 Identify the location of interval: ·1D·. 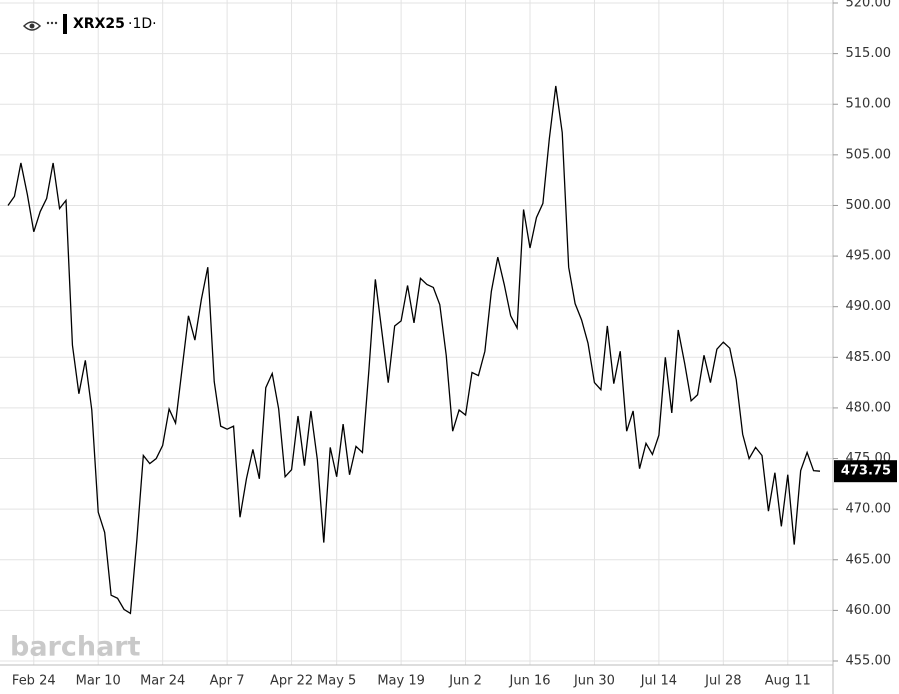
(142, 24).